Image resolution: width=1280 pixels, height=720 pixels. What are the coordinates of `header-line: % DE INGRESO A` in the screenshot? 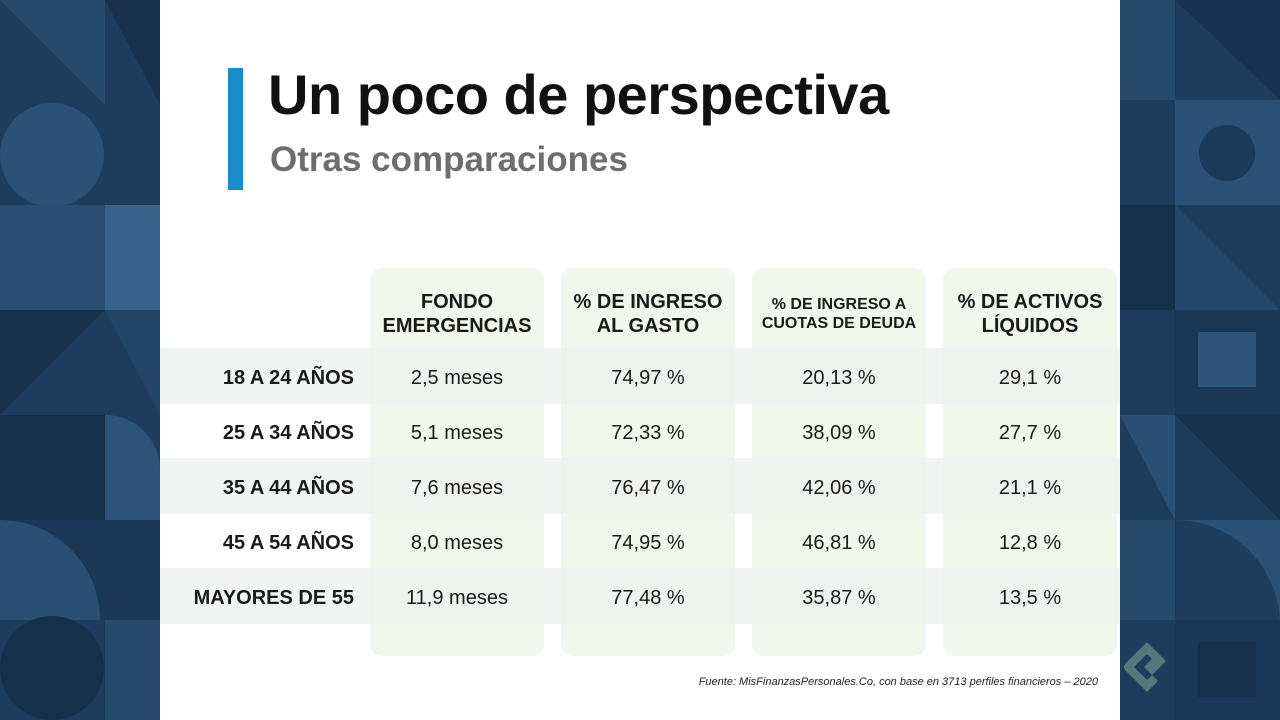 It's located at (839, 305).